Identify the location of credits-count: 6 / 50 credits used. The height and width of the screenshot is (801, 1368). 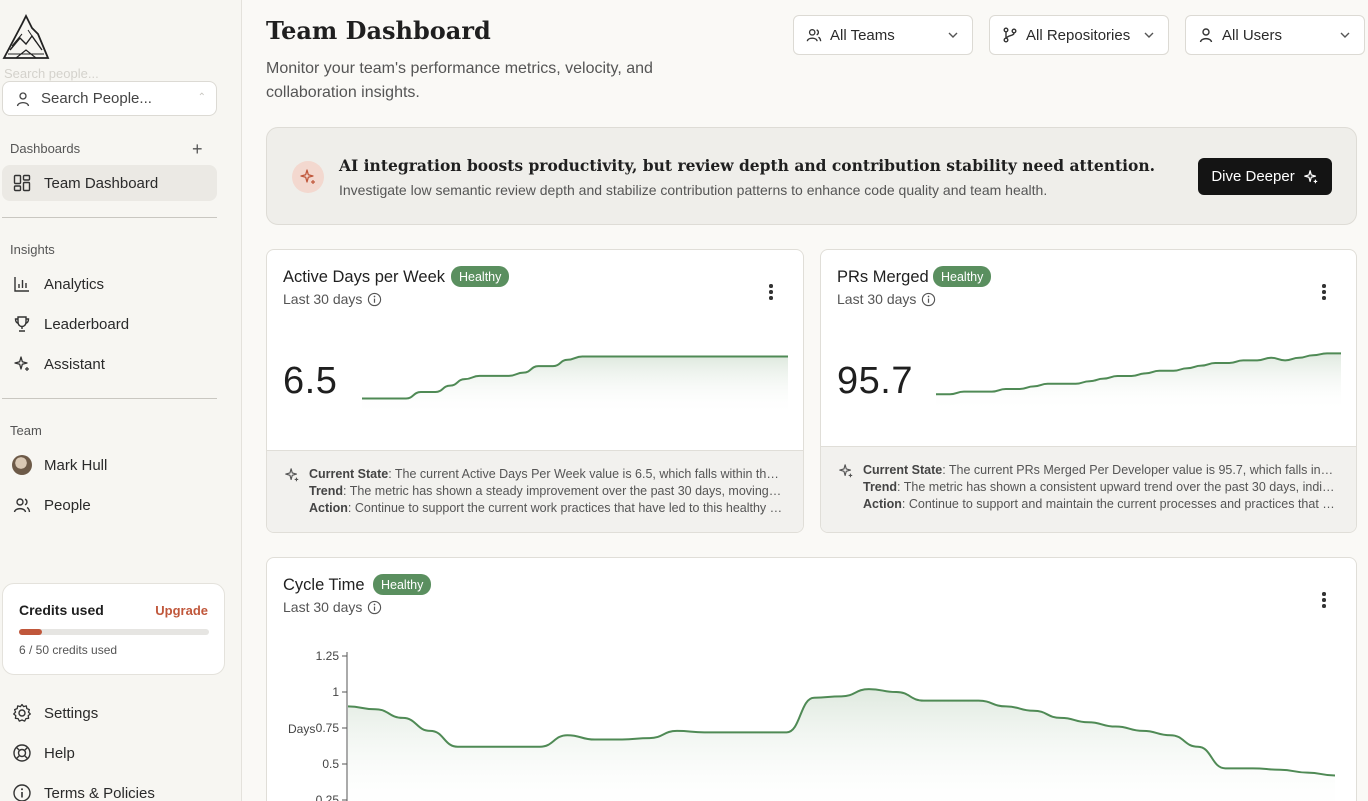
(68, 650).